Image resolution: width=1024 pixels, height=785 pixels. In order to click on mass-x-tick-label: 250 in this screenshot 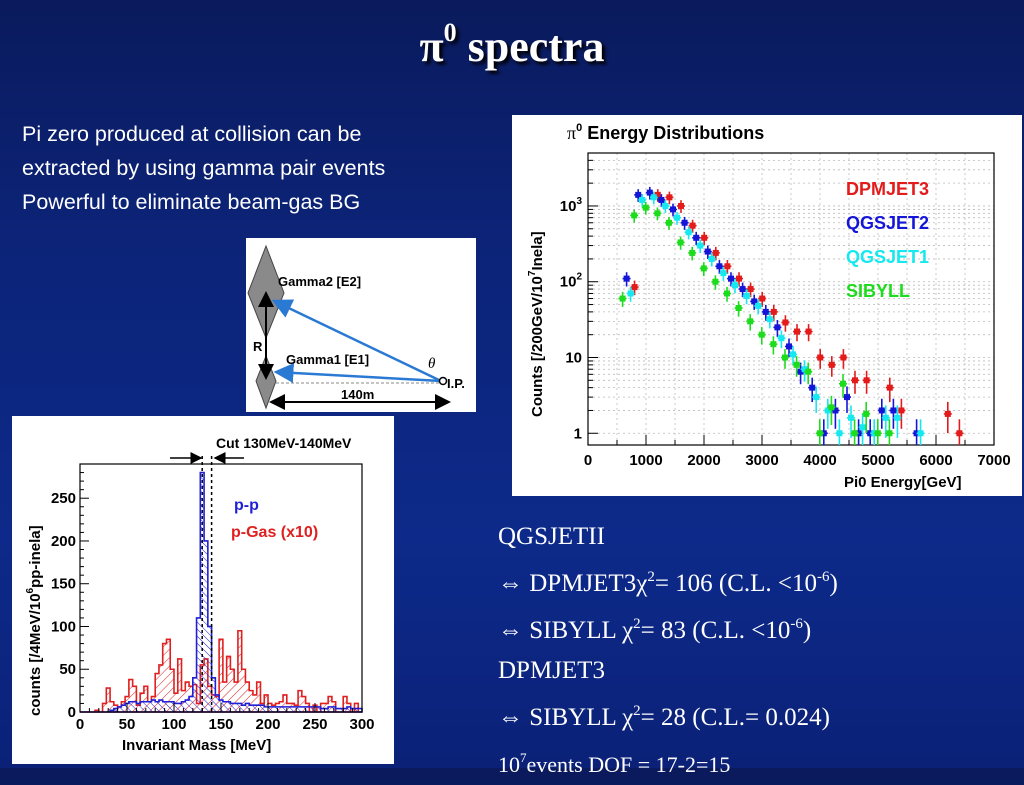, I will do `click(314, 724)`.